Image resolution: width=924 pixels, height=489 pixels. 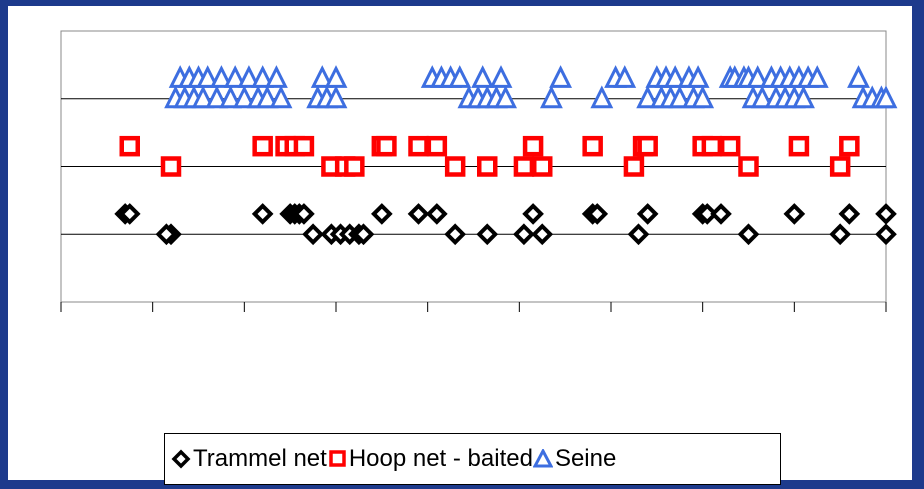 I want to click on legend-item-hoop-net-baited: Hoop net - baited, so click(x=430, y=459).